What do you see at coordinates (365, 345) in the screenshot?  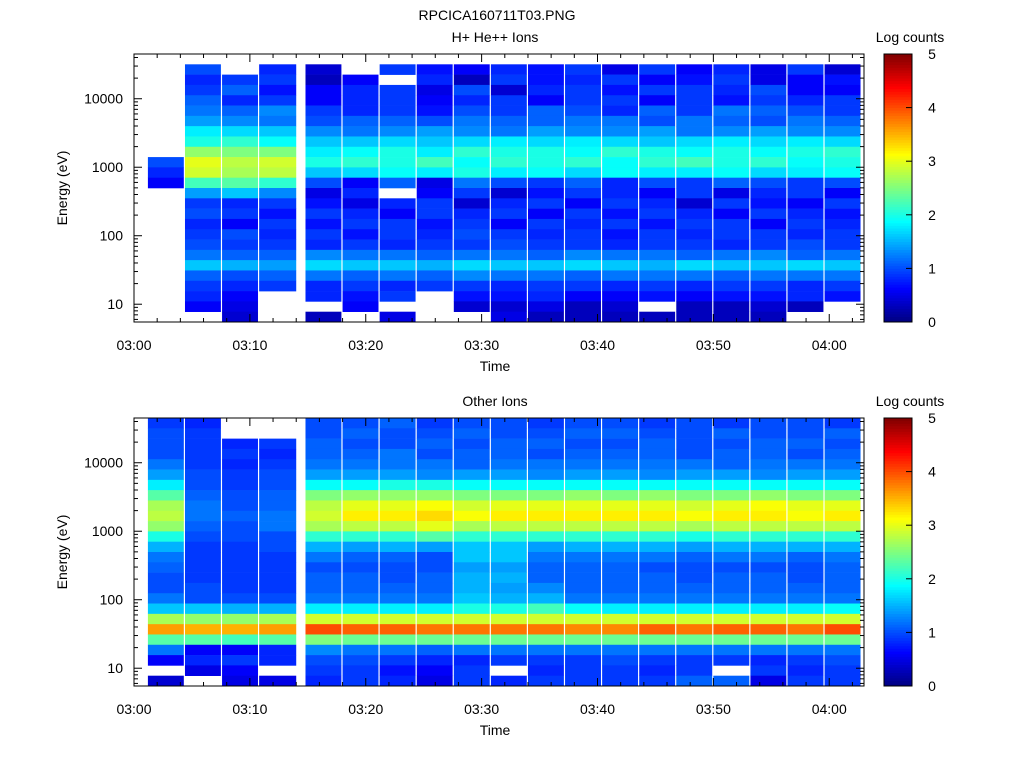 I see `x-tick-label: 03:20` at bounding box center [365, 345].